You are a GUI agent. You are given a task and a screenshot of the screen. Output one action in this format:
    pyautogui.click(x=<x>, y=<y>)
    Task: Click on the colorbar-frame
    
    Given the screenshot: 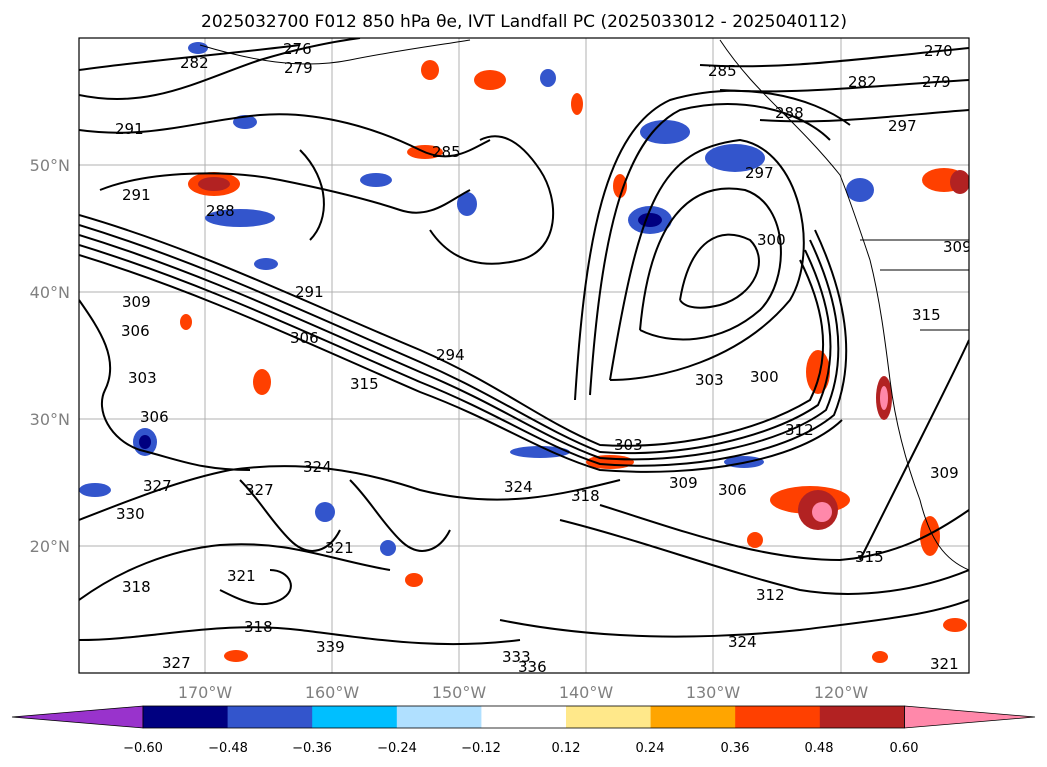 What is the action you would take?
    pyautogui.click(x=523, y=717)
    